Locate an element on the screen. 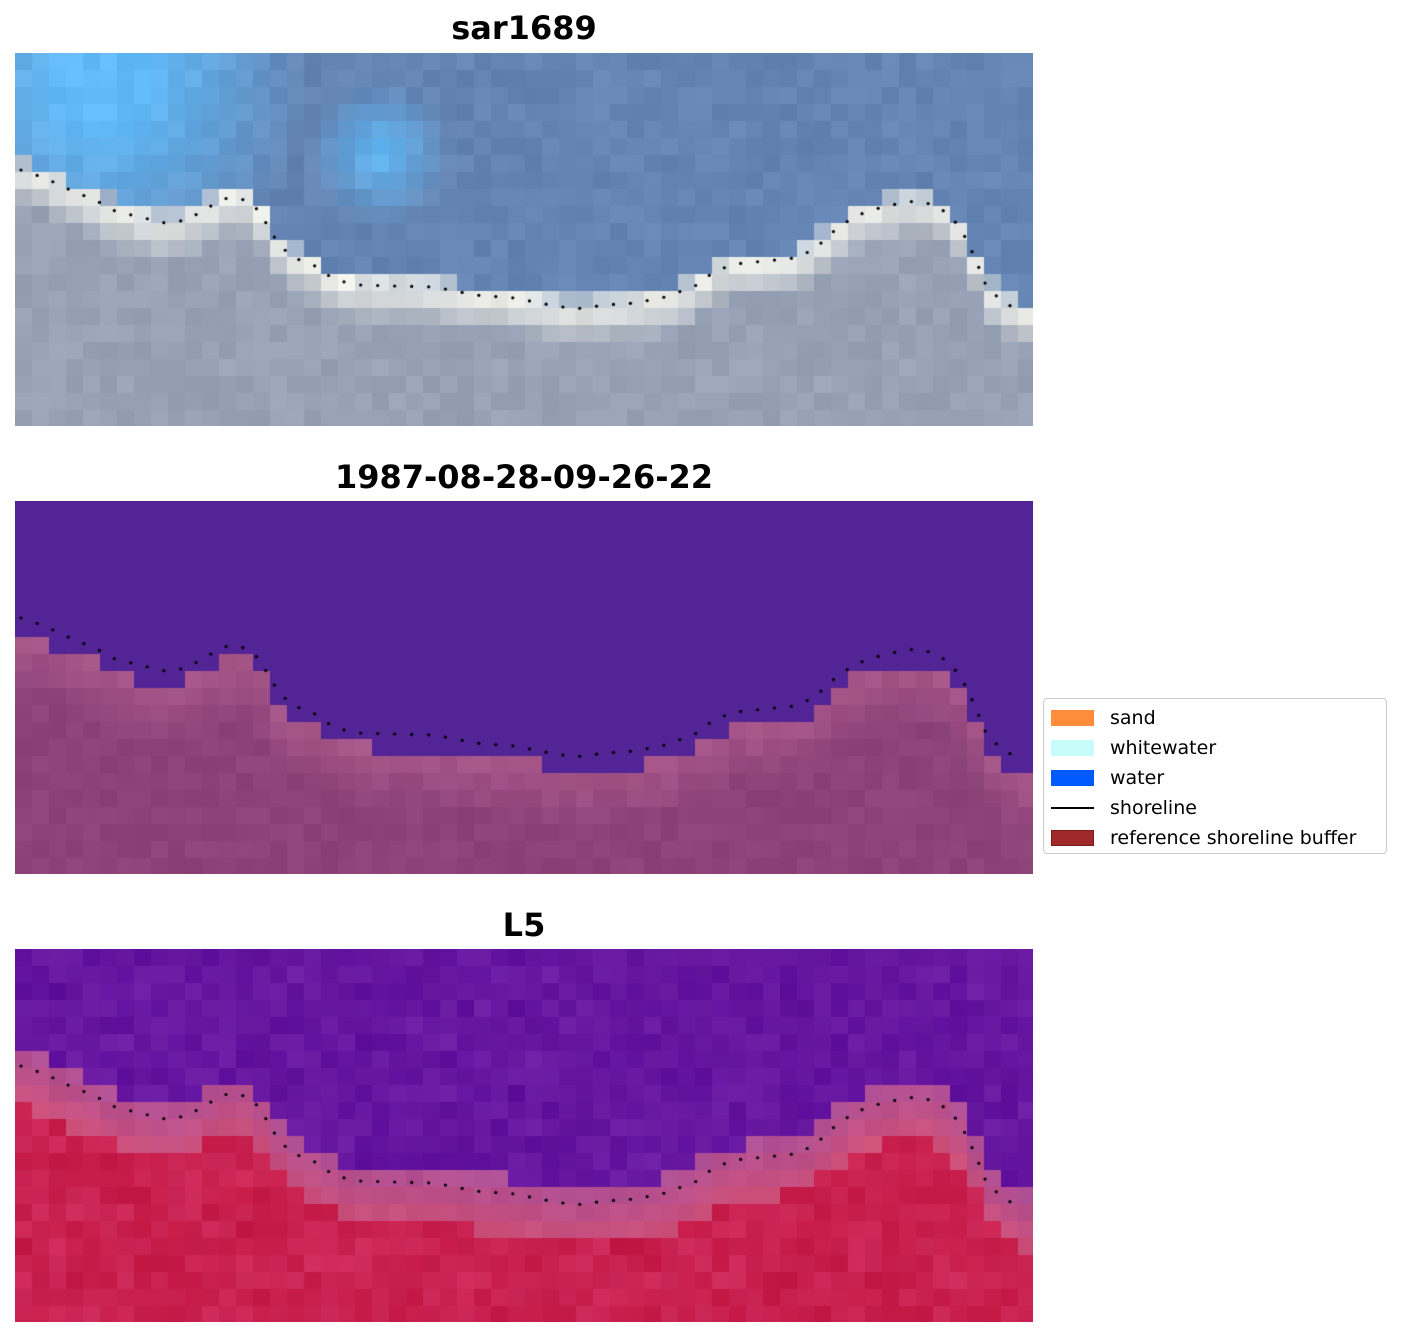 The height and width of the screenshot is (1337, 1404). legend-item-whitewater: whitewater is located at coordinates (1214, 748).